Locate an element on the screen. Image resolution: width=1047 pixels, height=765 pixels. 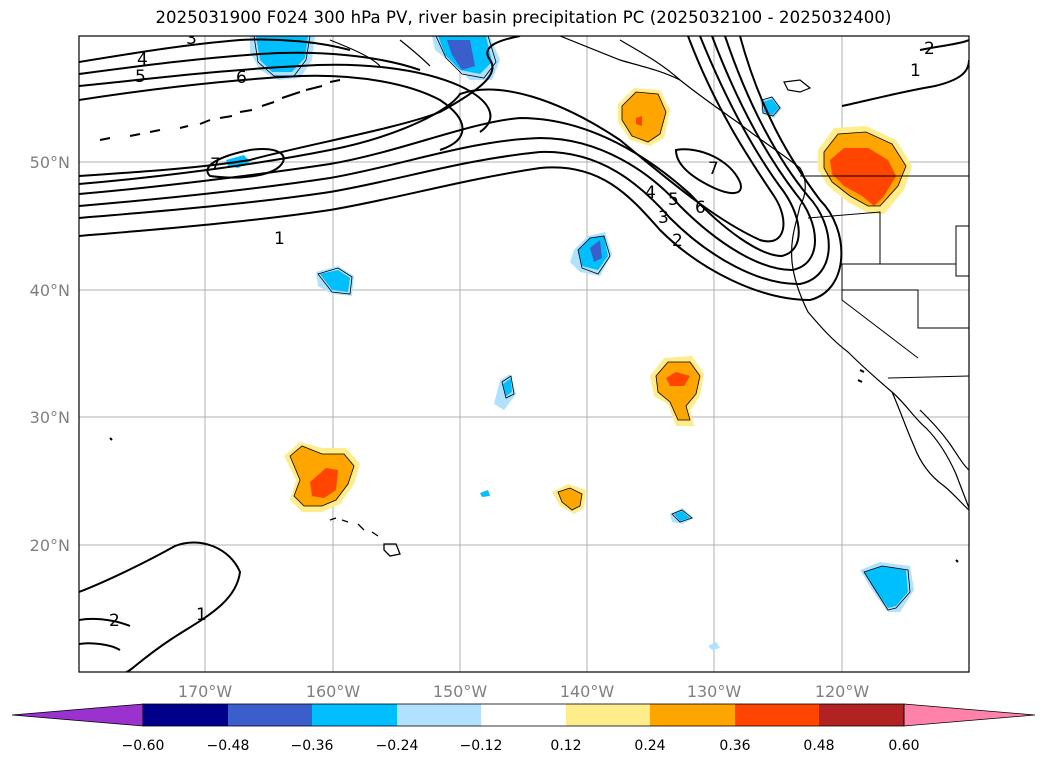
colorbar-tick: 0.48 is located at coordinates (818, 746).